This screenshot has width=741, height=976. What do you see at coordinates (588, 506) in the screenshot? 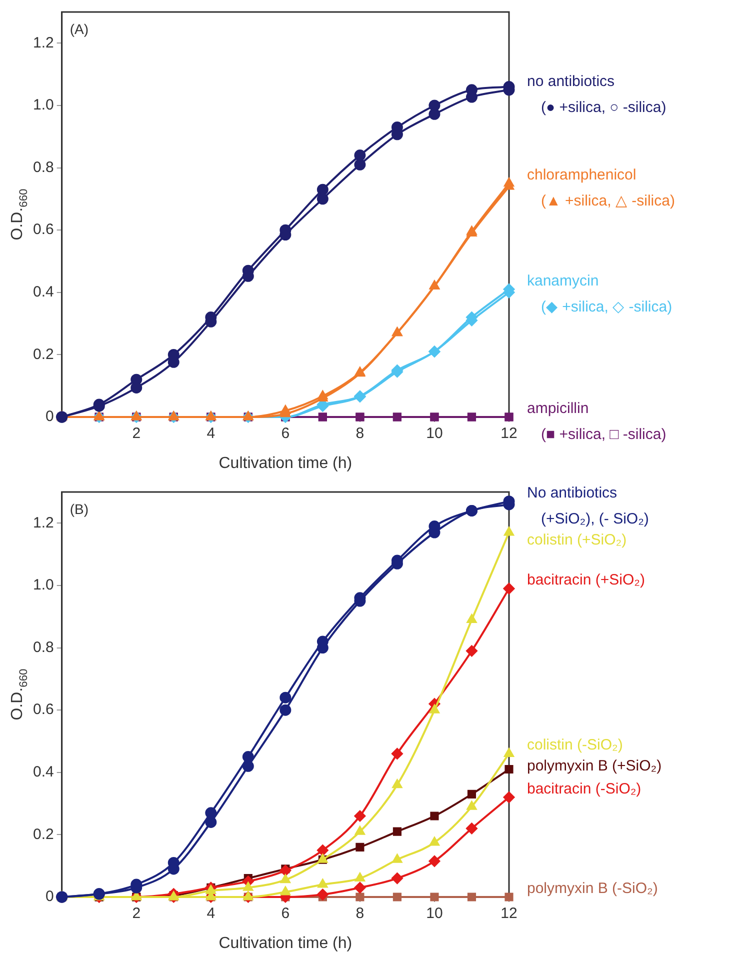
I see `series-label: No antibiotics (+SiO₂), (- SiO₂)` at bounding box center [588, 506].